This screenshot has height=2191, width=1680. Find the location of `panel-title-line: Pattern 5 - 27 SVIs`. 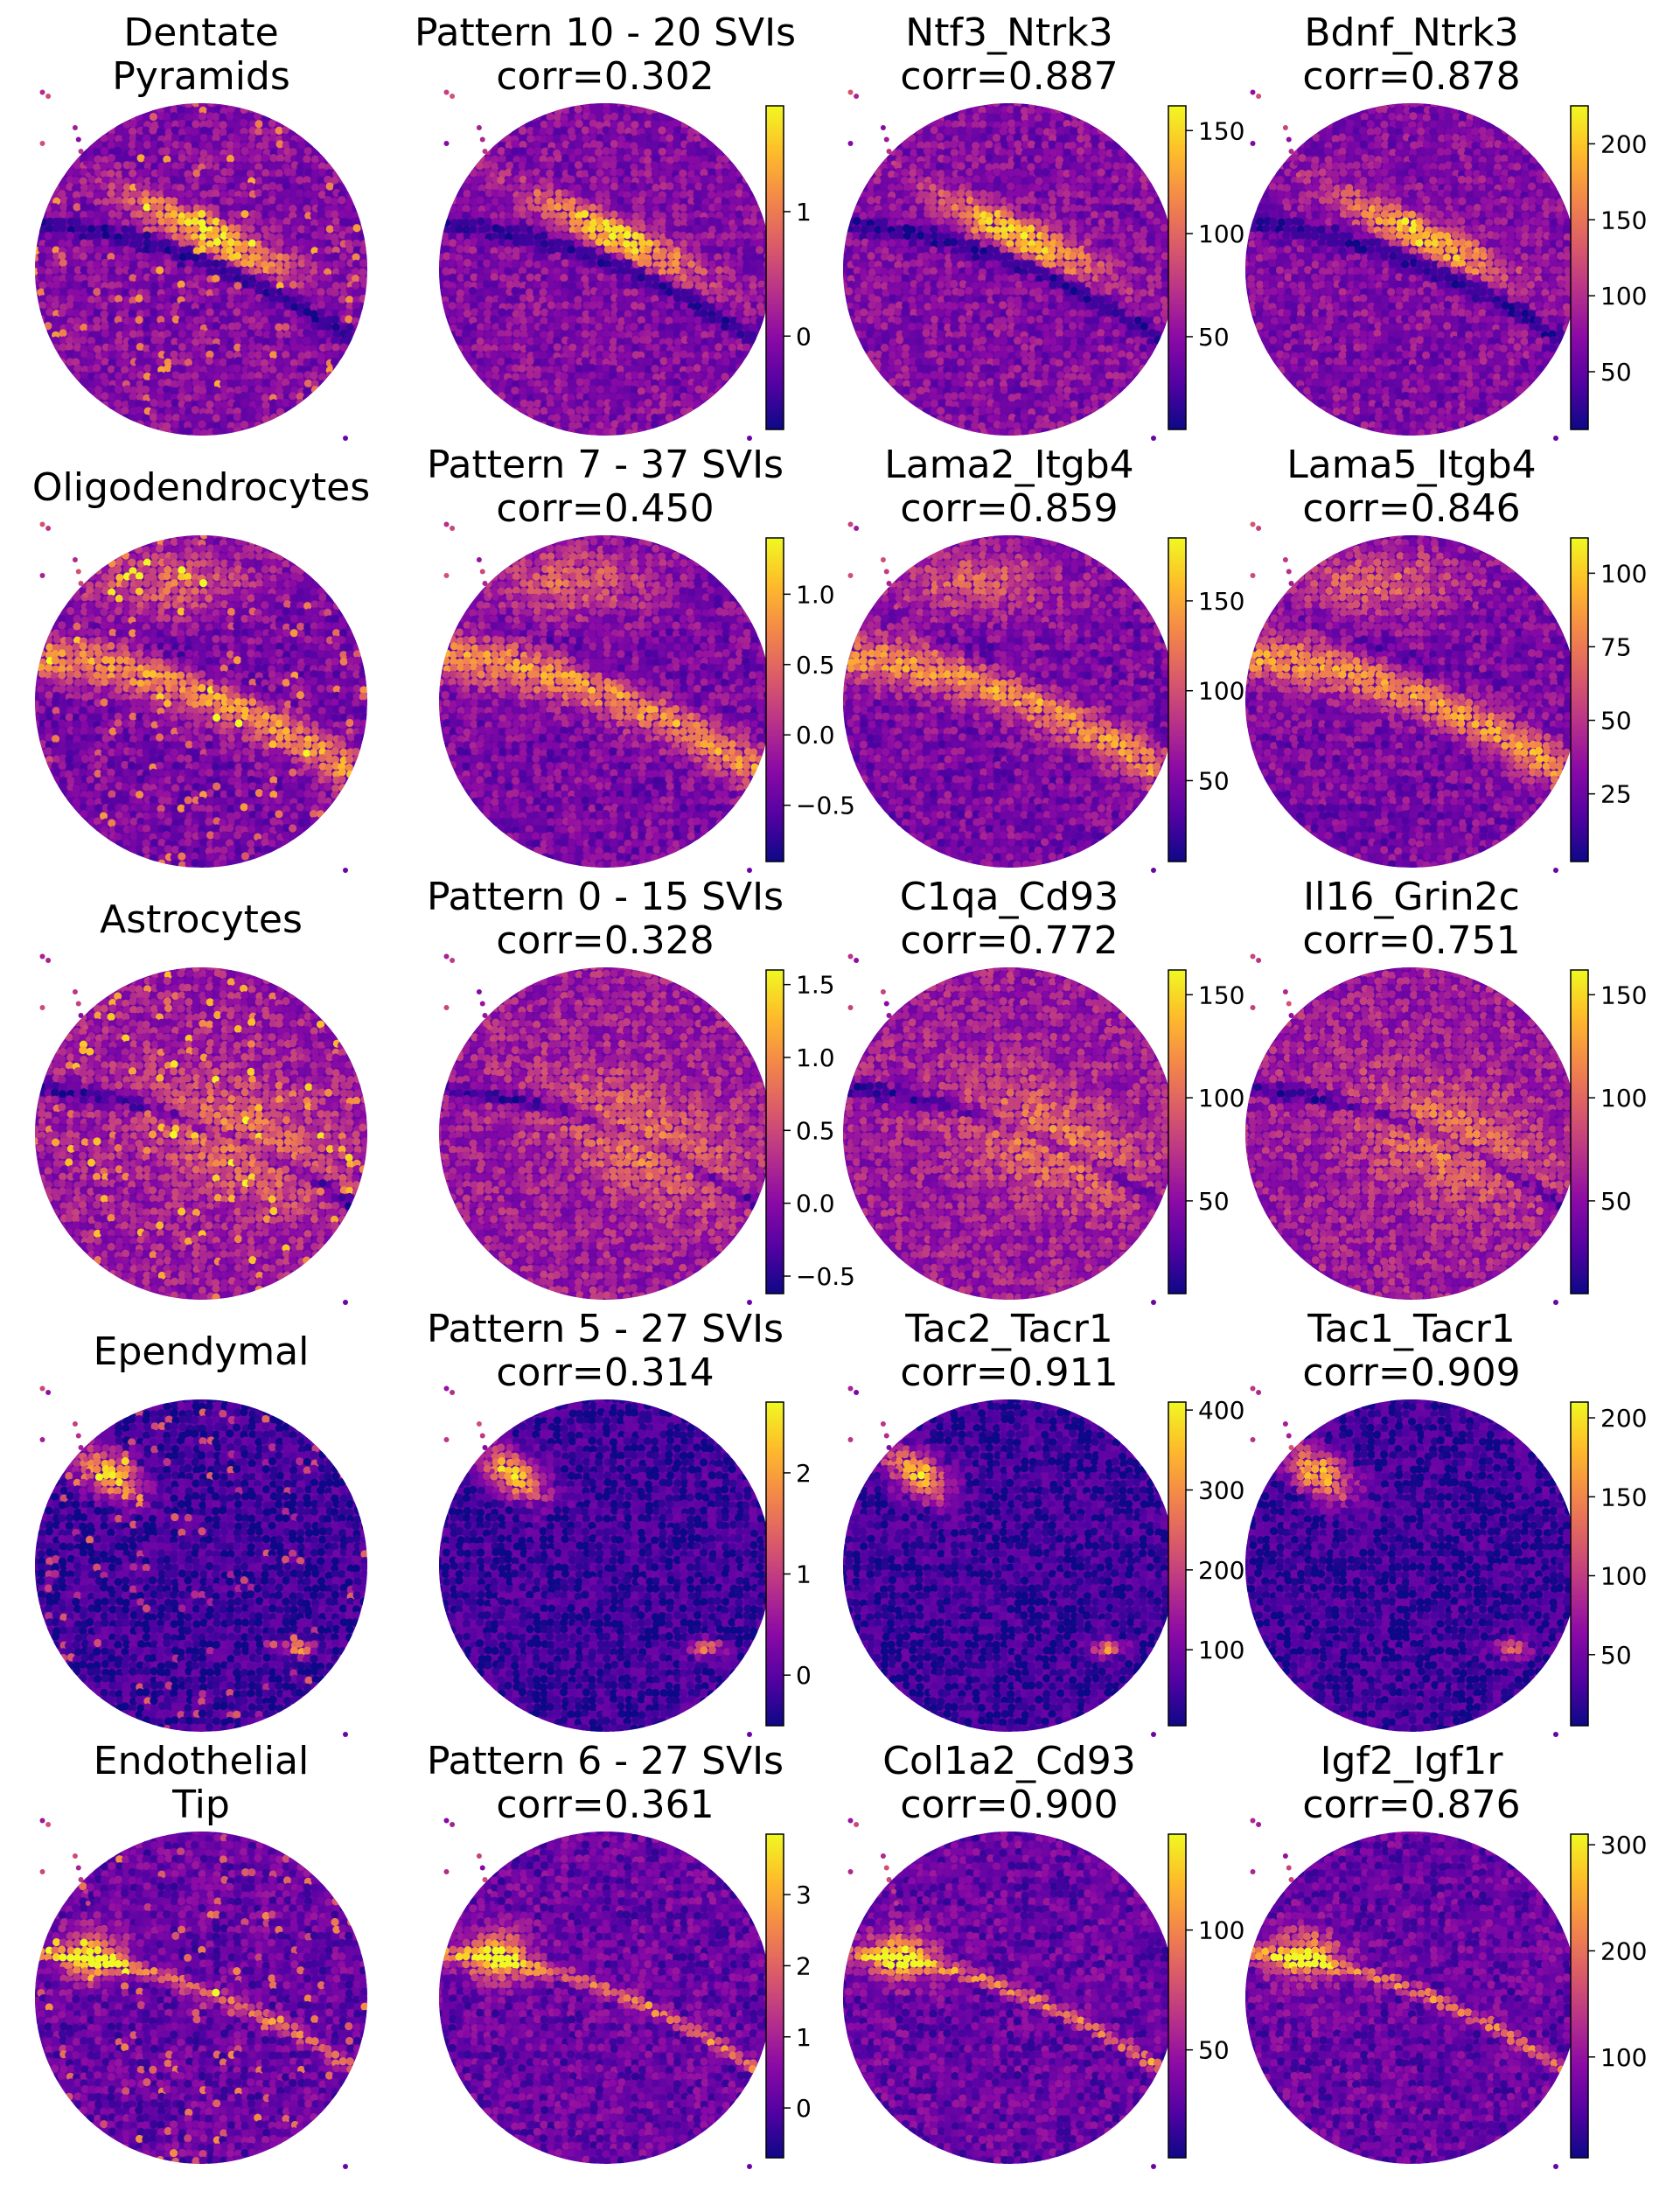

panel-title-line: Pattern 5 - 27 SVIs is located at coordinates (605, 1329).